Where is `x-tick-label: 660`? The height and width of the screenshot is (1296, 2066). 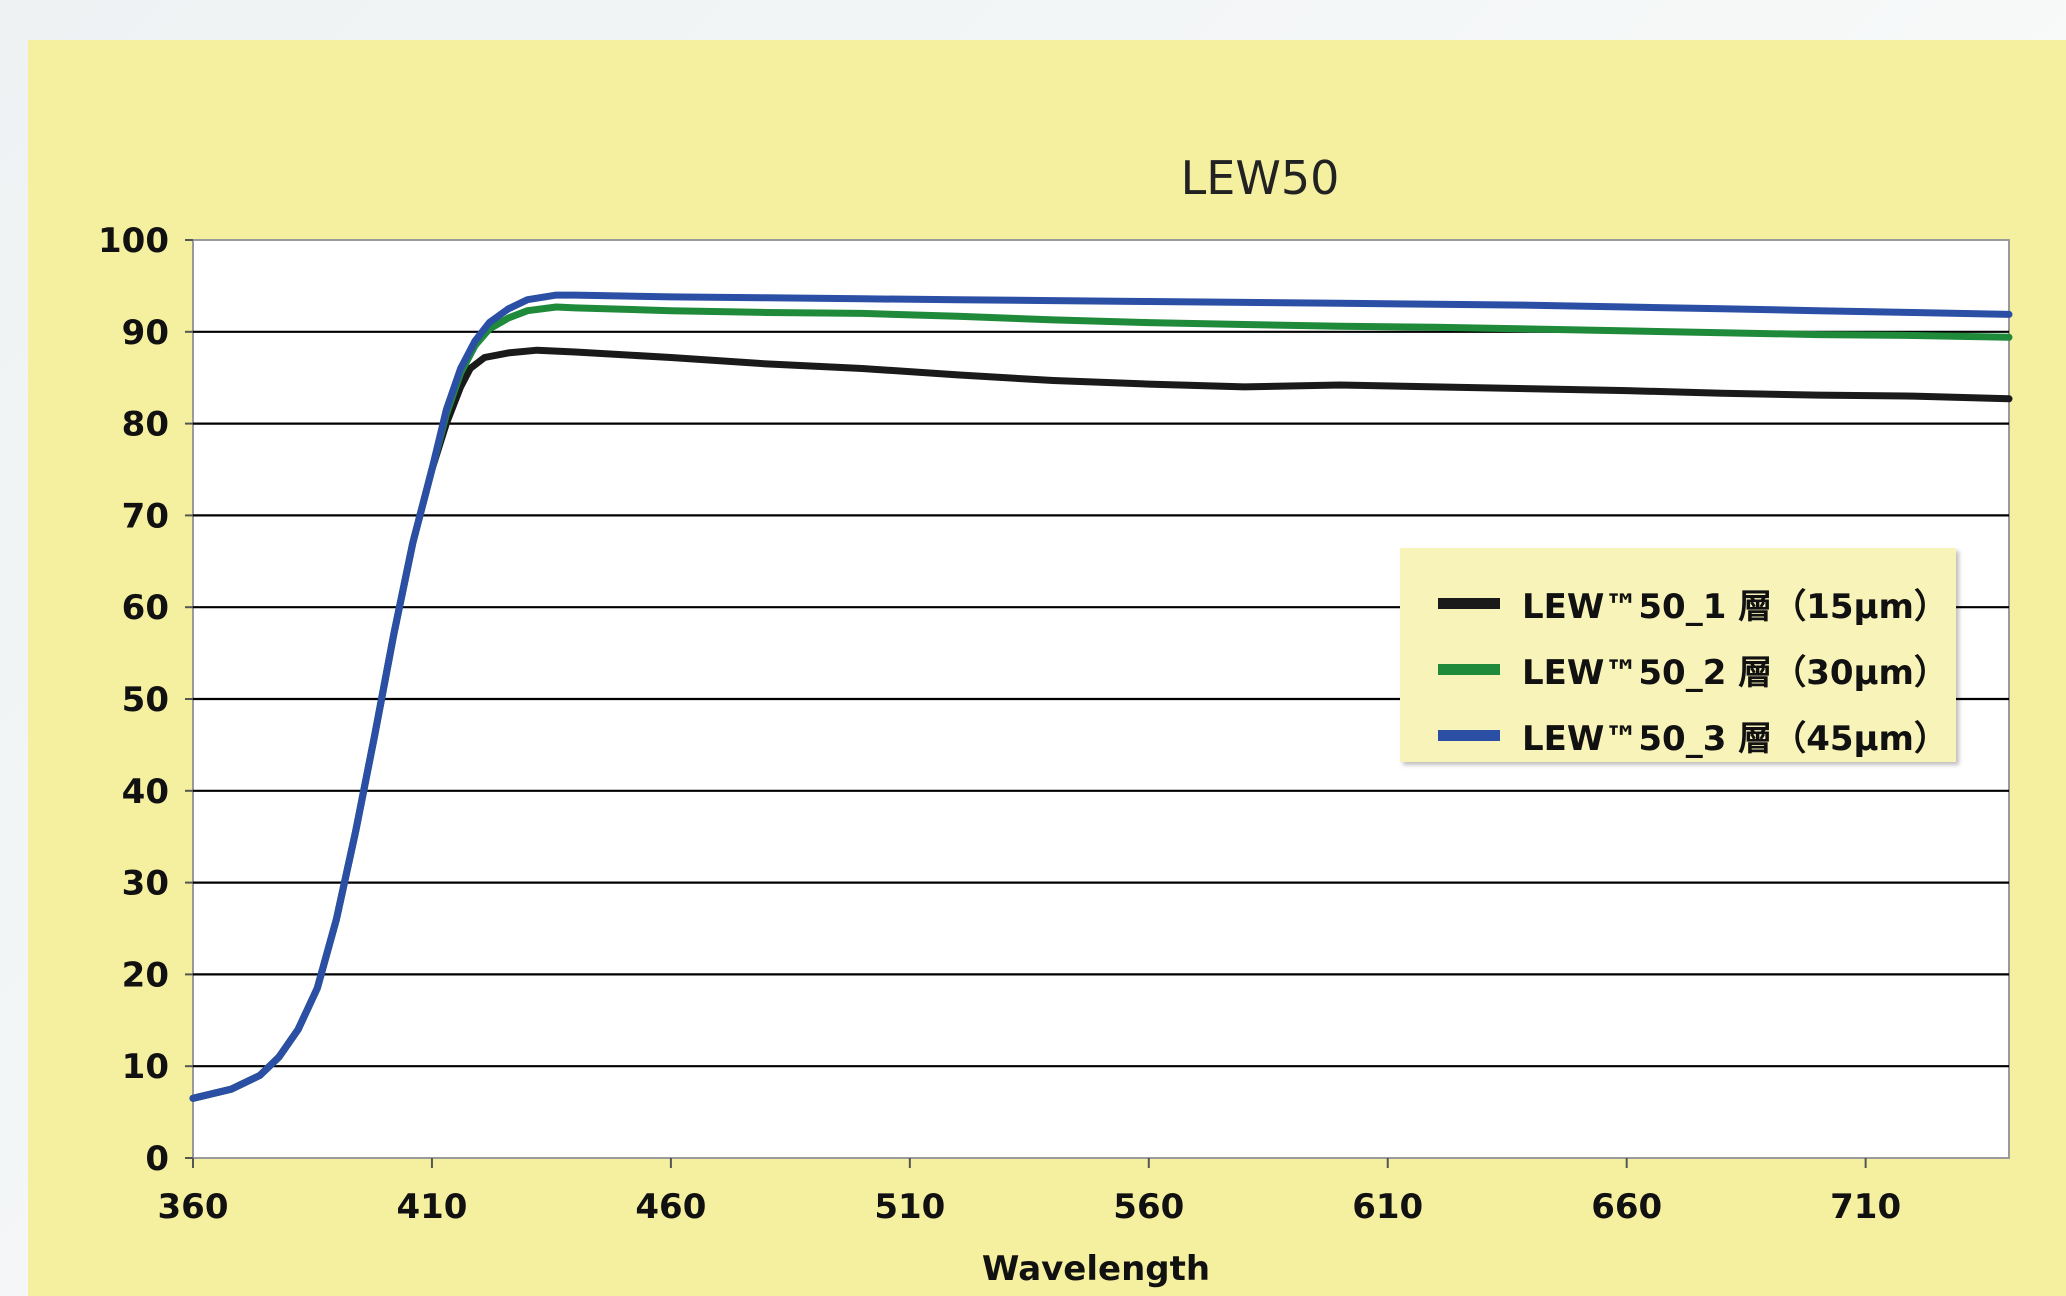
x-tick-label: 660 is located at coordinates (1626, 1207).